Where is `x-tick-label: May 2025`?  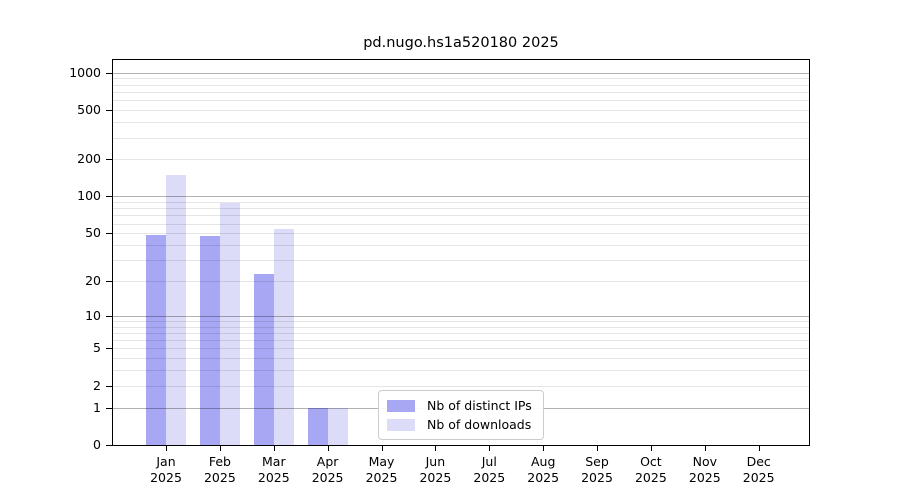
x-tick-label: May 2025 is located at coordinates (382, 470).